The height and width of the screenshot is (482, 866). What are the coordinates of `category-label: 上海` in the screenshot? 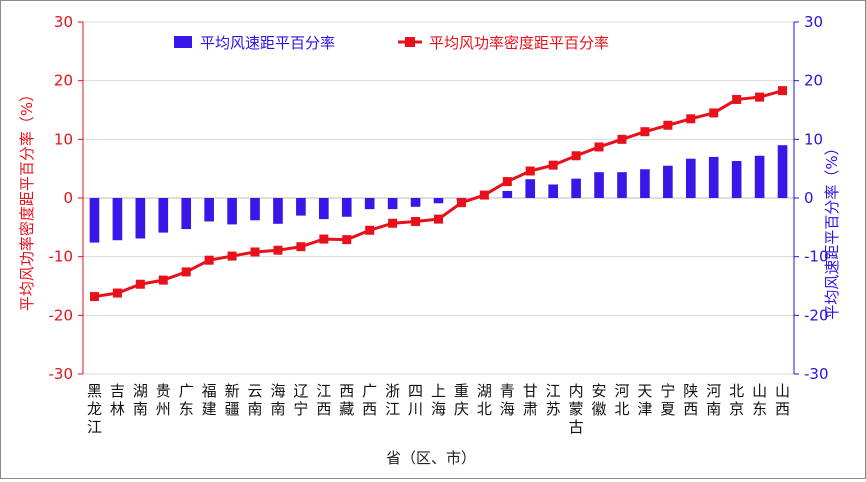 It's located at (438, 400).